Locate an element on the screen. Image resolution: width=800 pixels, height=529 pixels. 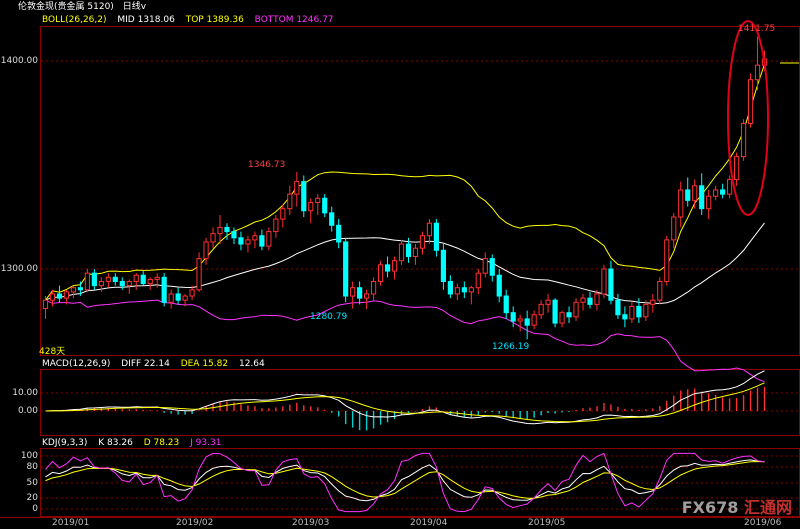
kdj-label: KDJ(9,3,3) is located at coordinates (65, 443).